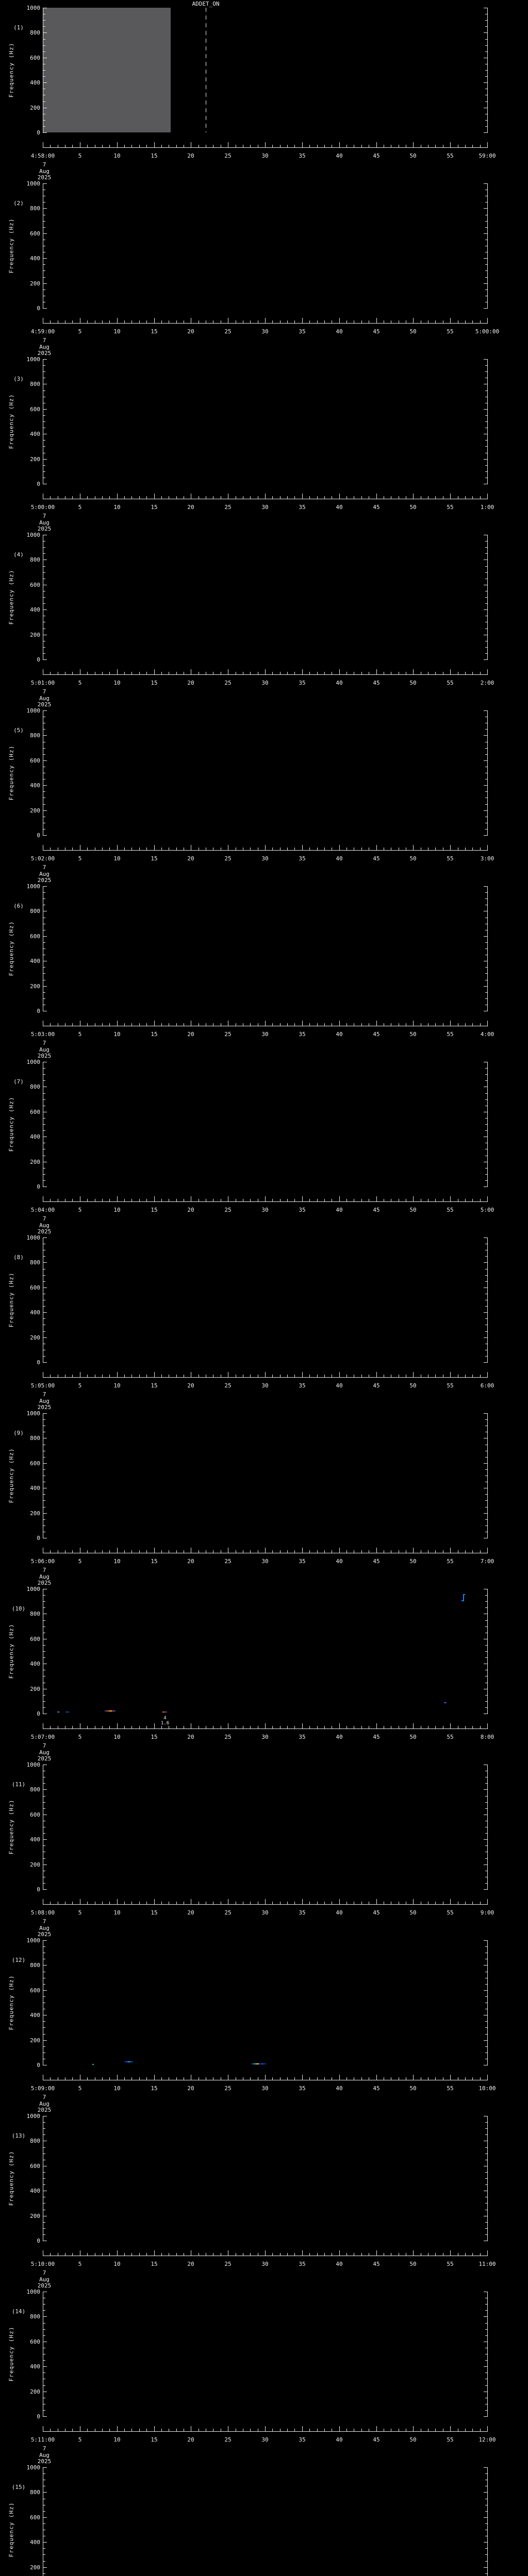  I want to click on x-tick-label: 10, so click(117, 1912).